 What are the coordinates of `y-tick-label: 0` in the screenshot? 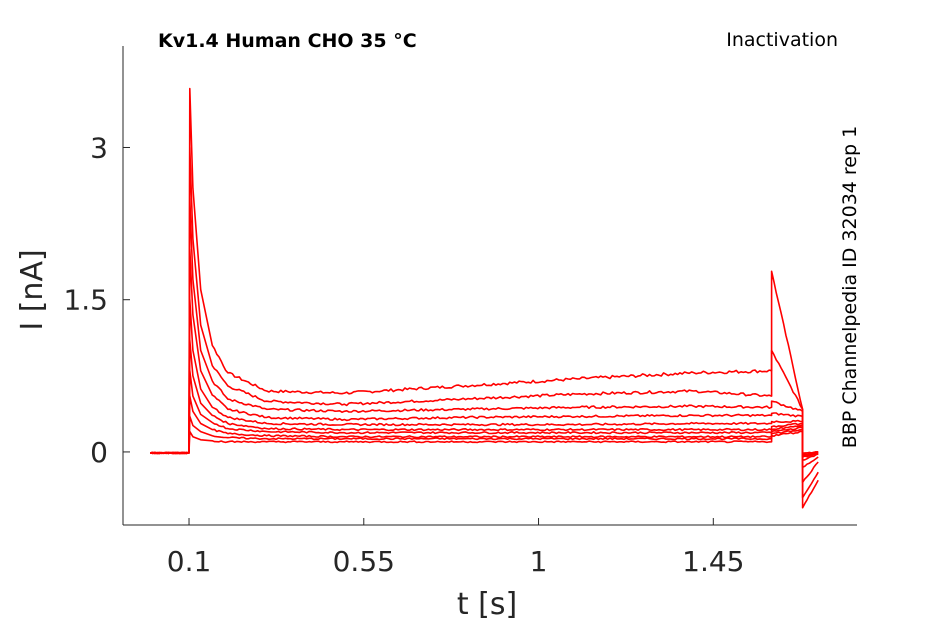 It's located at (99, 452).